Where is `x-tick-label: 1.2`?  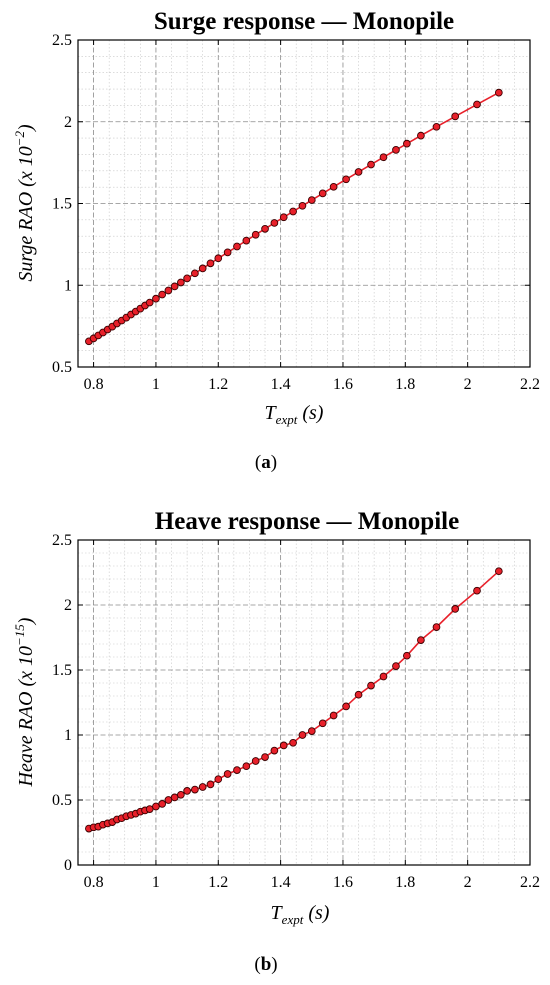
x-tick-label: 1.2 is located at coordinates (218, 882).